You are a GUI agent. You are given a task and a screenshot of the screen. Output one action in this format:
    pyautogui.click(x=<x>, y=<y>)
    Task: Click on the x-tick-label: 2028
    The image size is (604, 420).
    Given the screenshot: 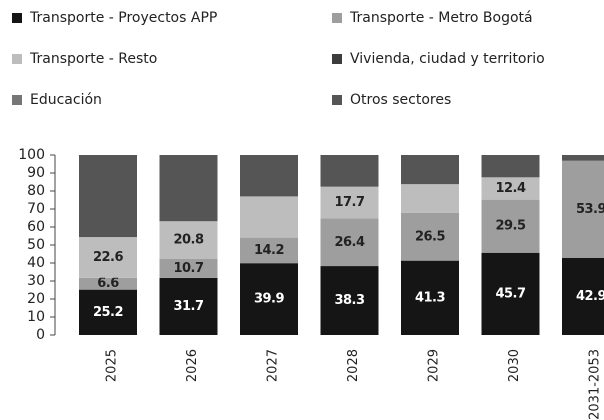 What is the action you would take?
    pyautogui.click(x=353, y=365)
    